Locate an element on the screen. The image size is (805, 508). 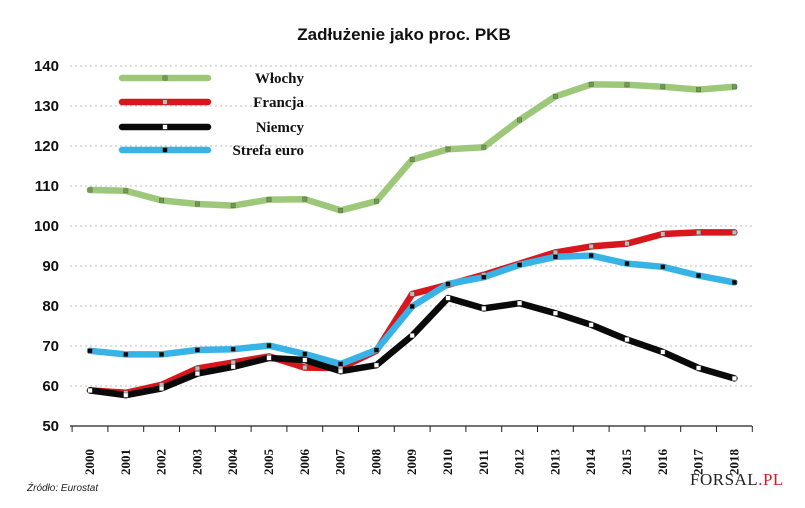
y-tick-label: 90 is located at coordinates (50, 266).